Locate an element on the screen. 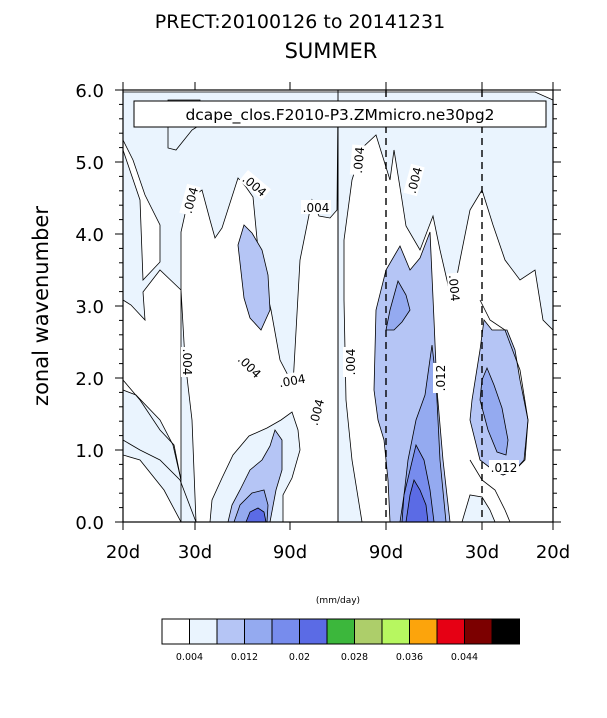 This screenshot has height=718, width=607. y-tick-label-1: 1.0 is located at coordinates (89, 451).